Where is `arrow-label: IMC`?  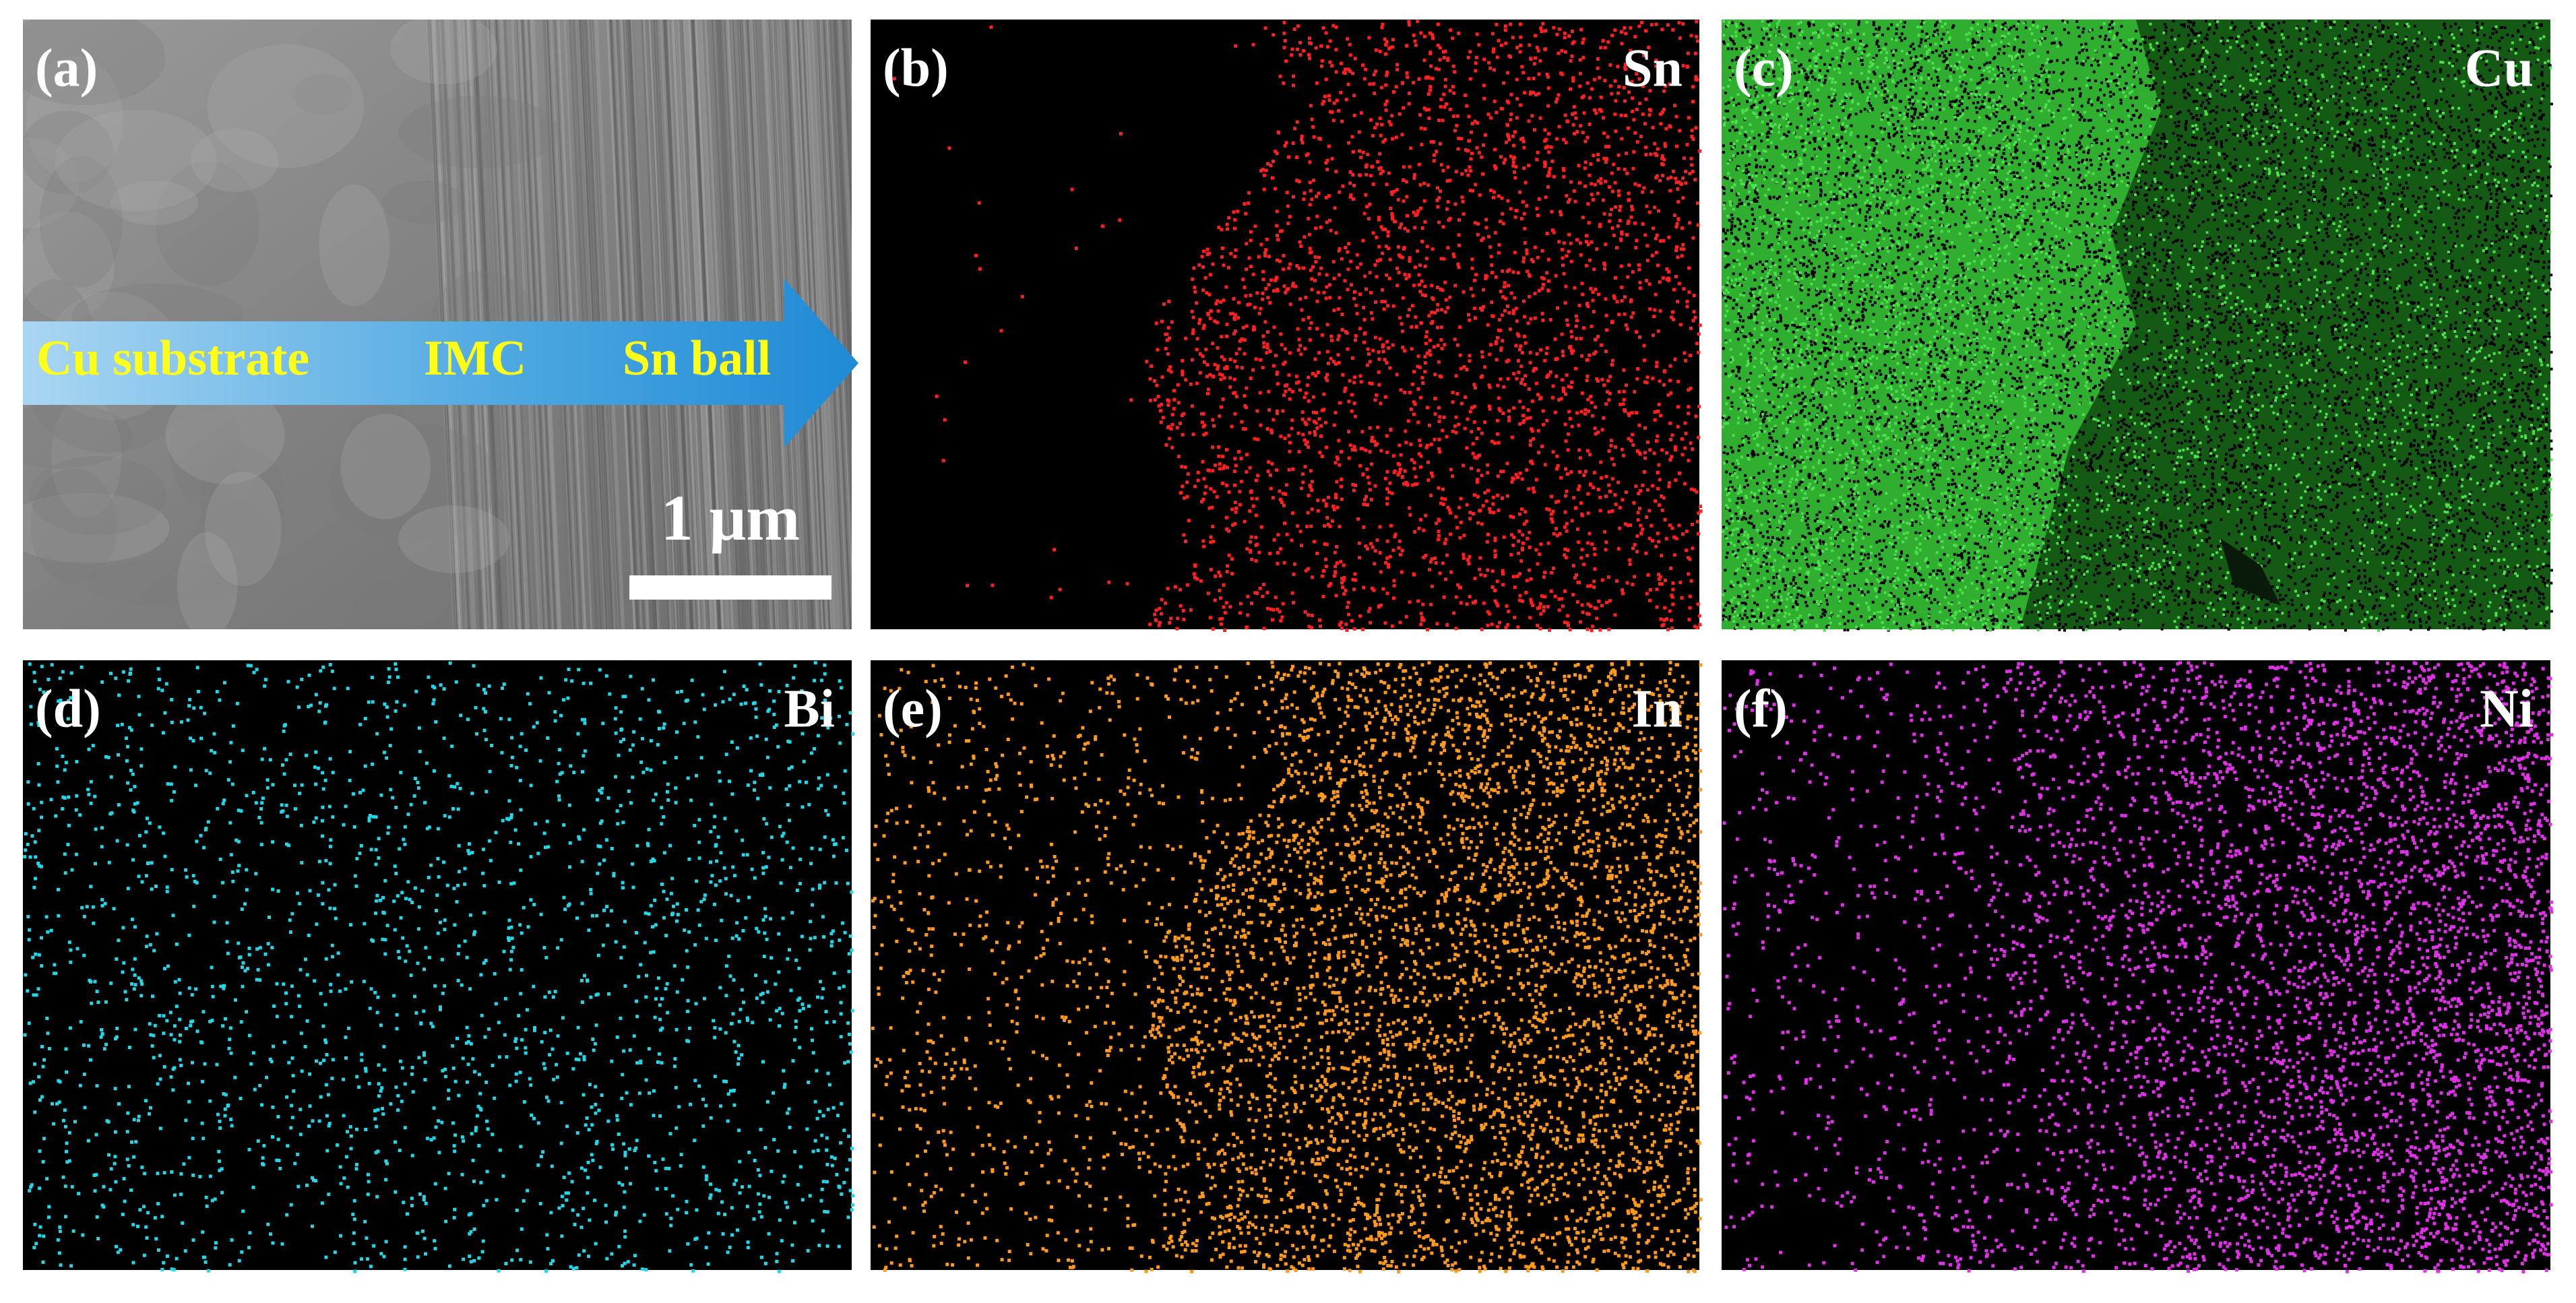
arrow-label: IMC is located at coordinates (475, 358).